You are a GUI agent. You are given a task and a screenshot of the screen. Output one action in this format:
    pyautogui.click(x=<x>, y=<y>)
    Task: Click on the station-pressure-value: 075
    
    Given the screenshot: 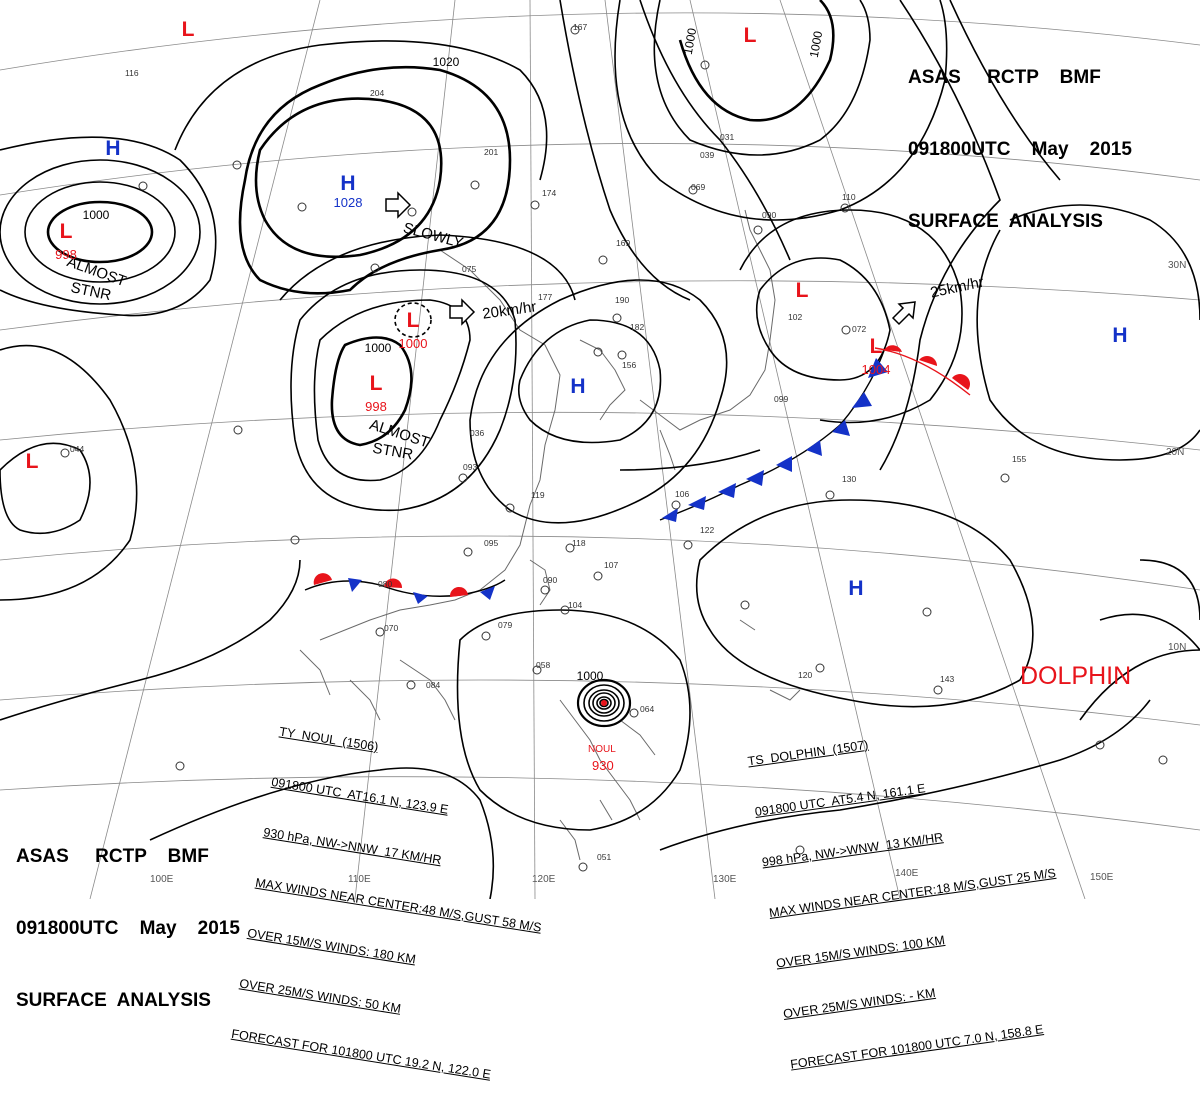 What is the action you would take?
    pyautogui.click(x=469, y=269)
    